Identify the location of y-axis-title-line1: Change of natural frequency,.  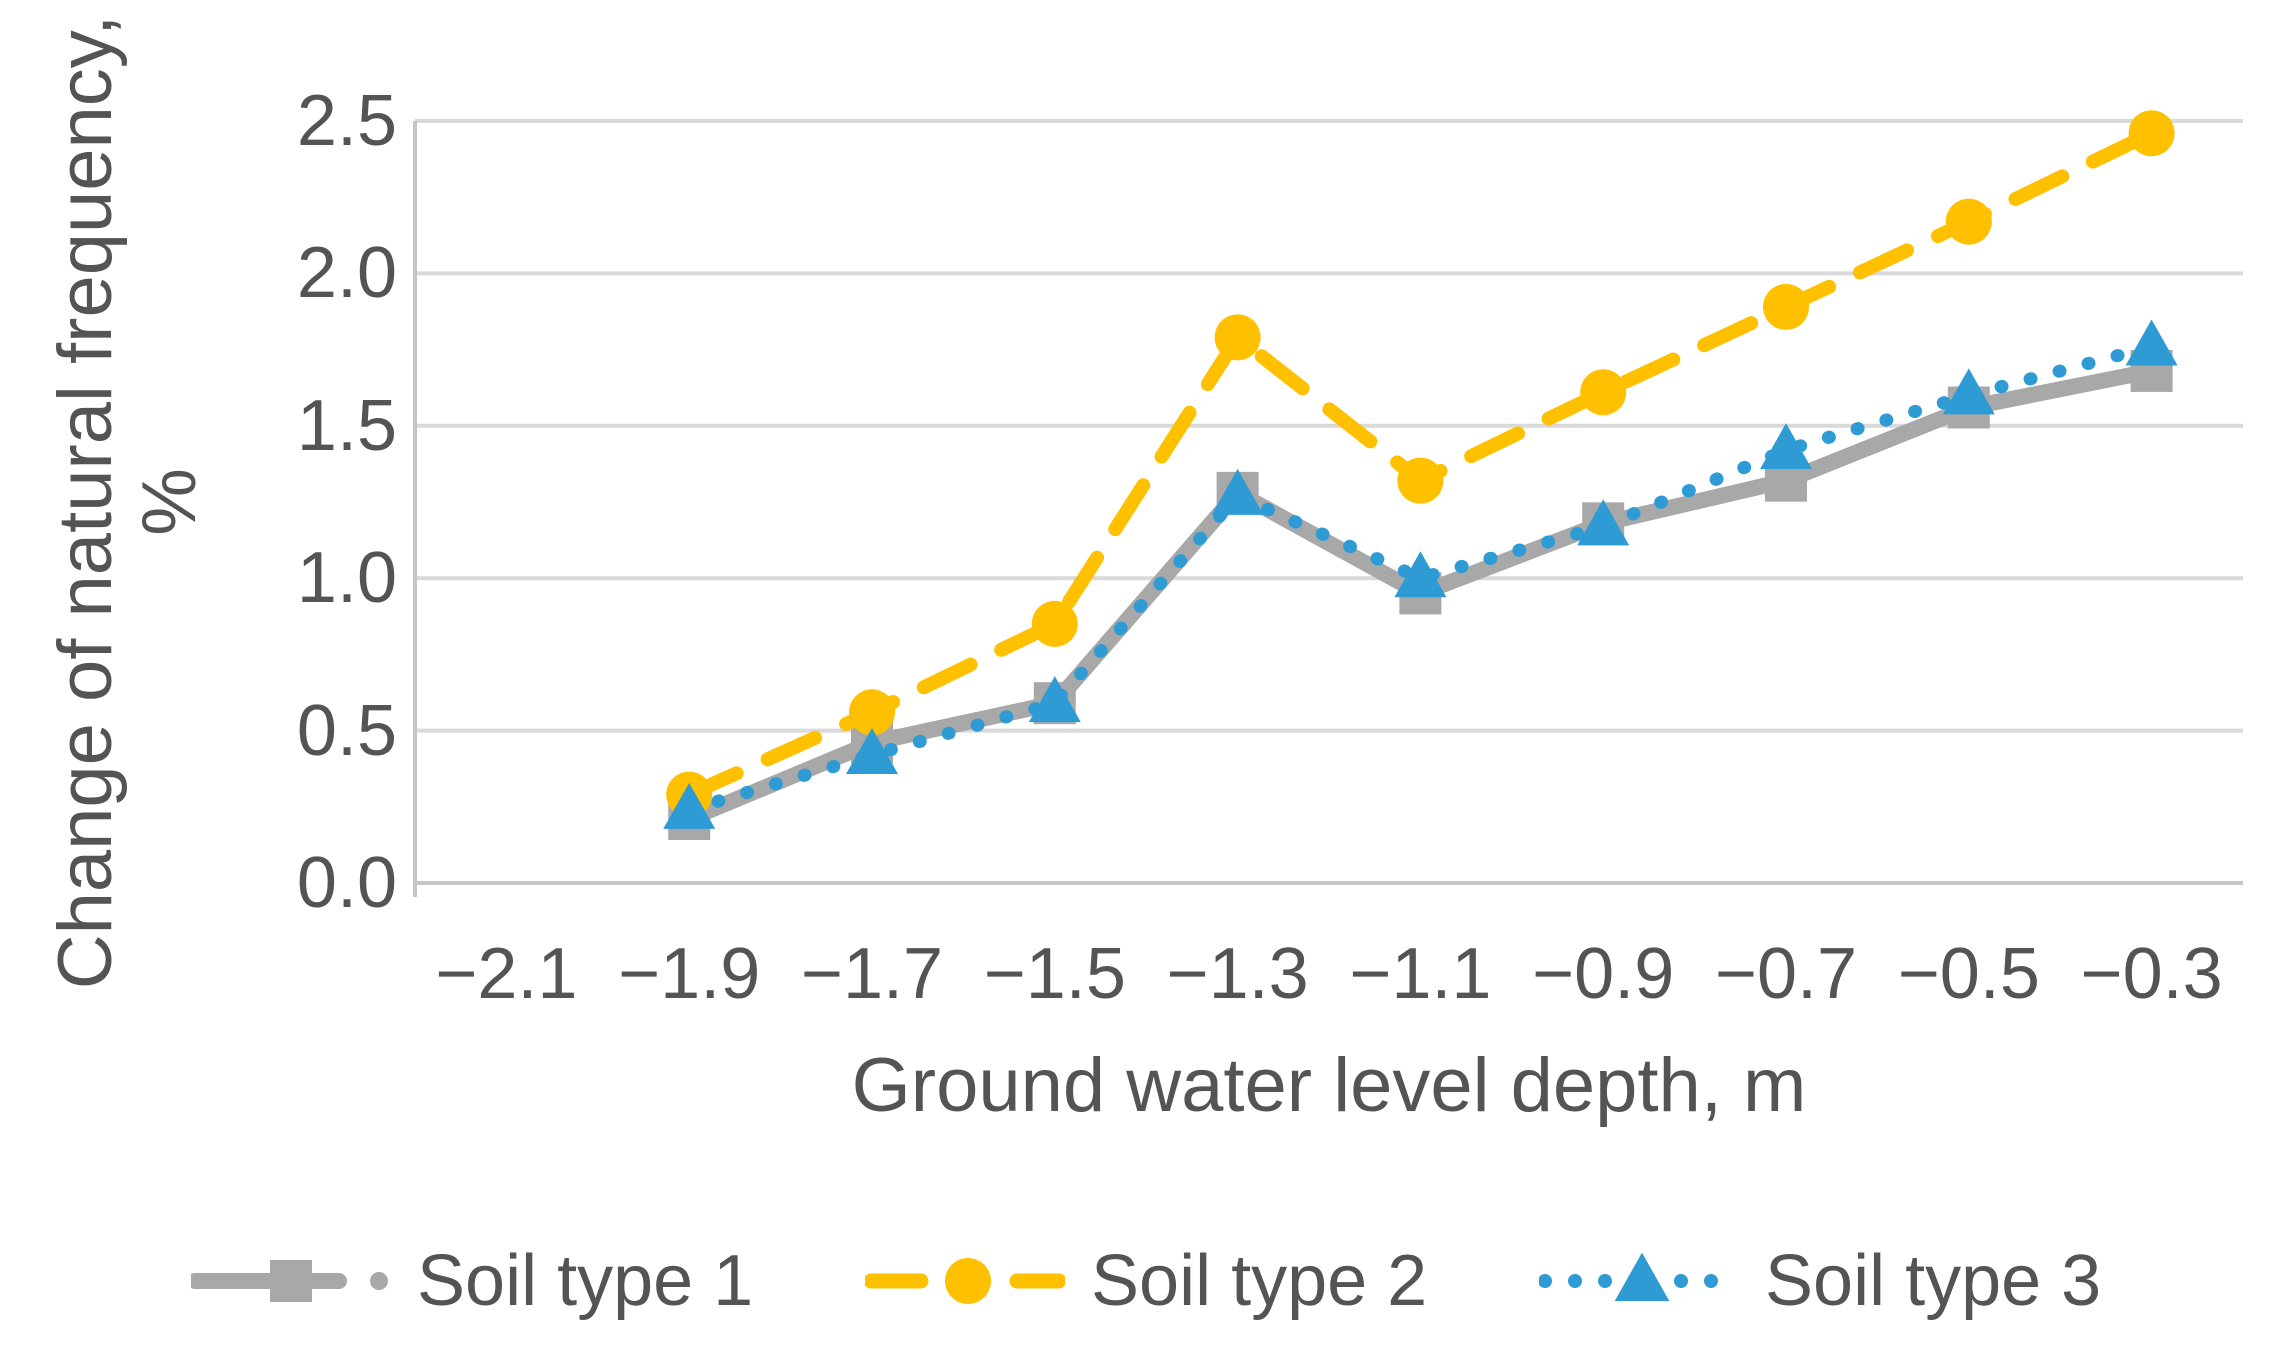
(85, 502).